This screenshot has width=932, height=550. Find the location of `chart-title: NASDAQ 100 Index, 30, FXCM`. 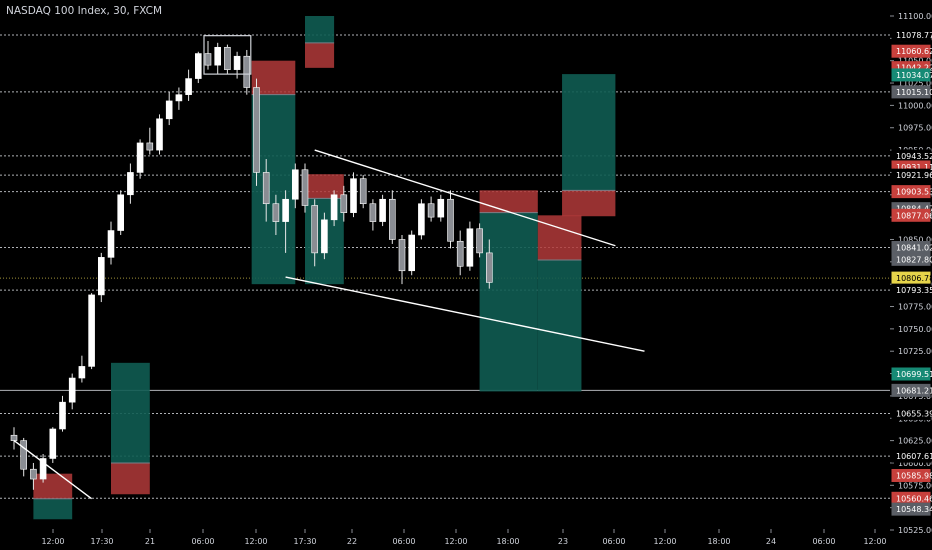

chart-title: NASDAQ 100 Index, 30, FXCM is located at coordinates (84, 11).